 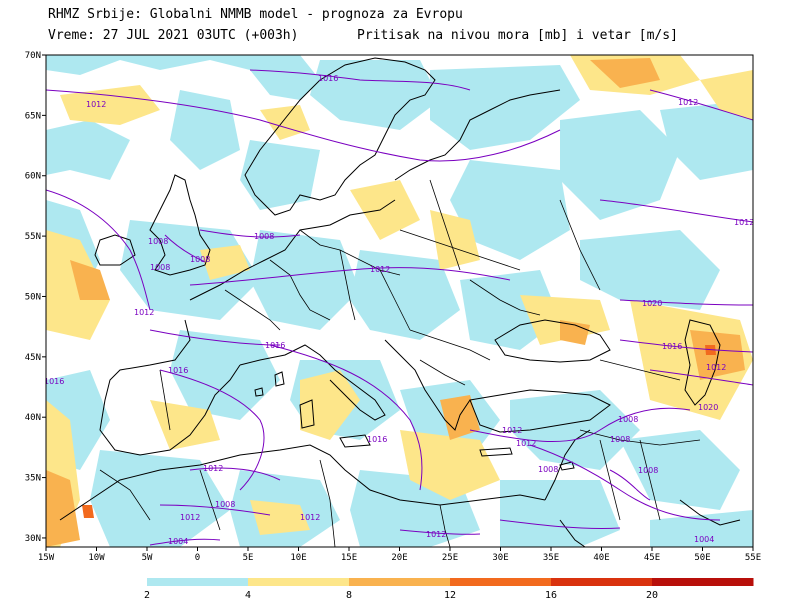 I want to click on longitude-label: 55E, so click(x=753, y=558).